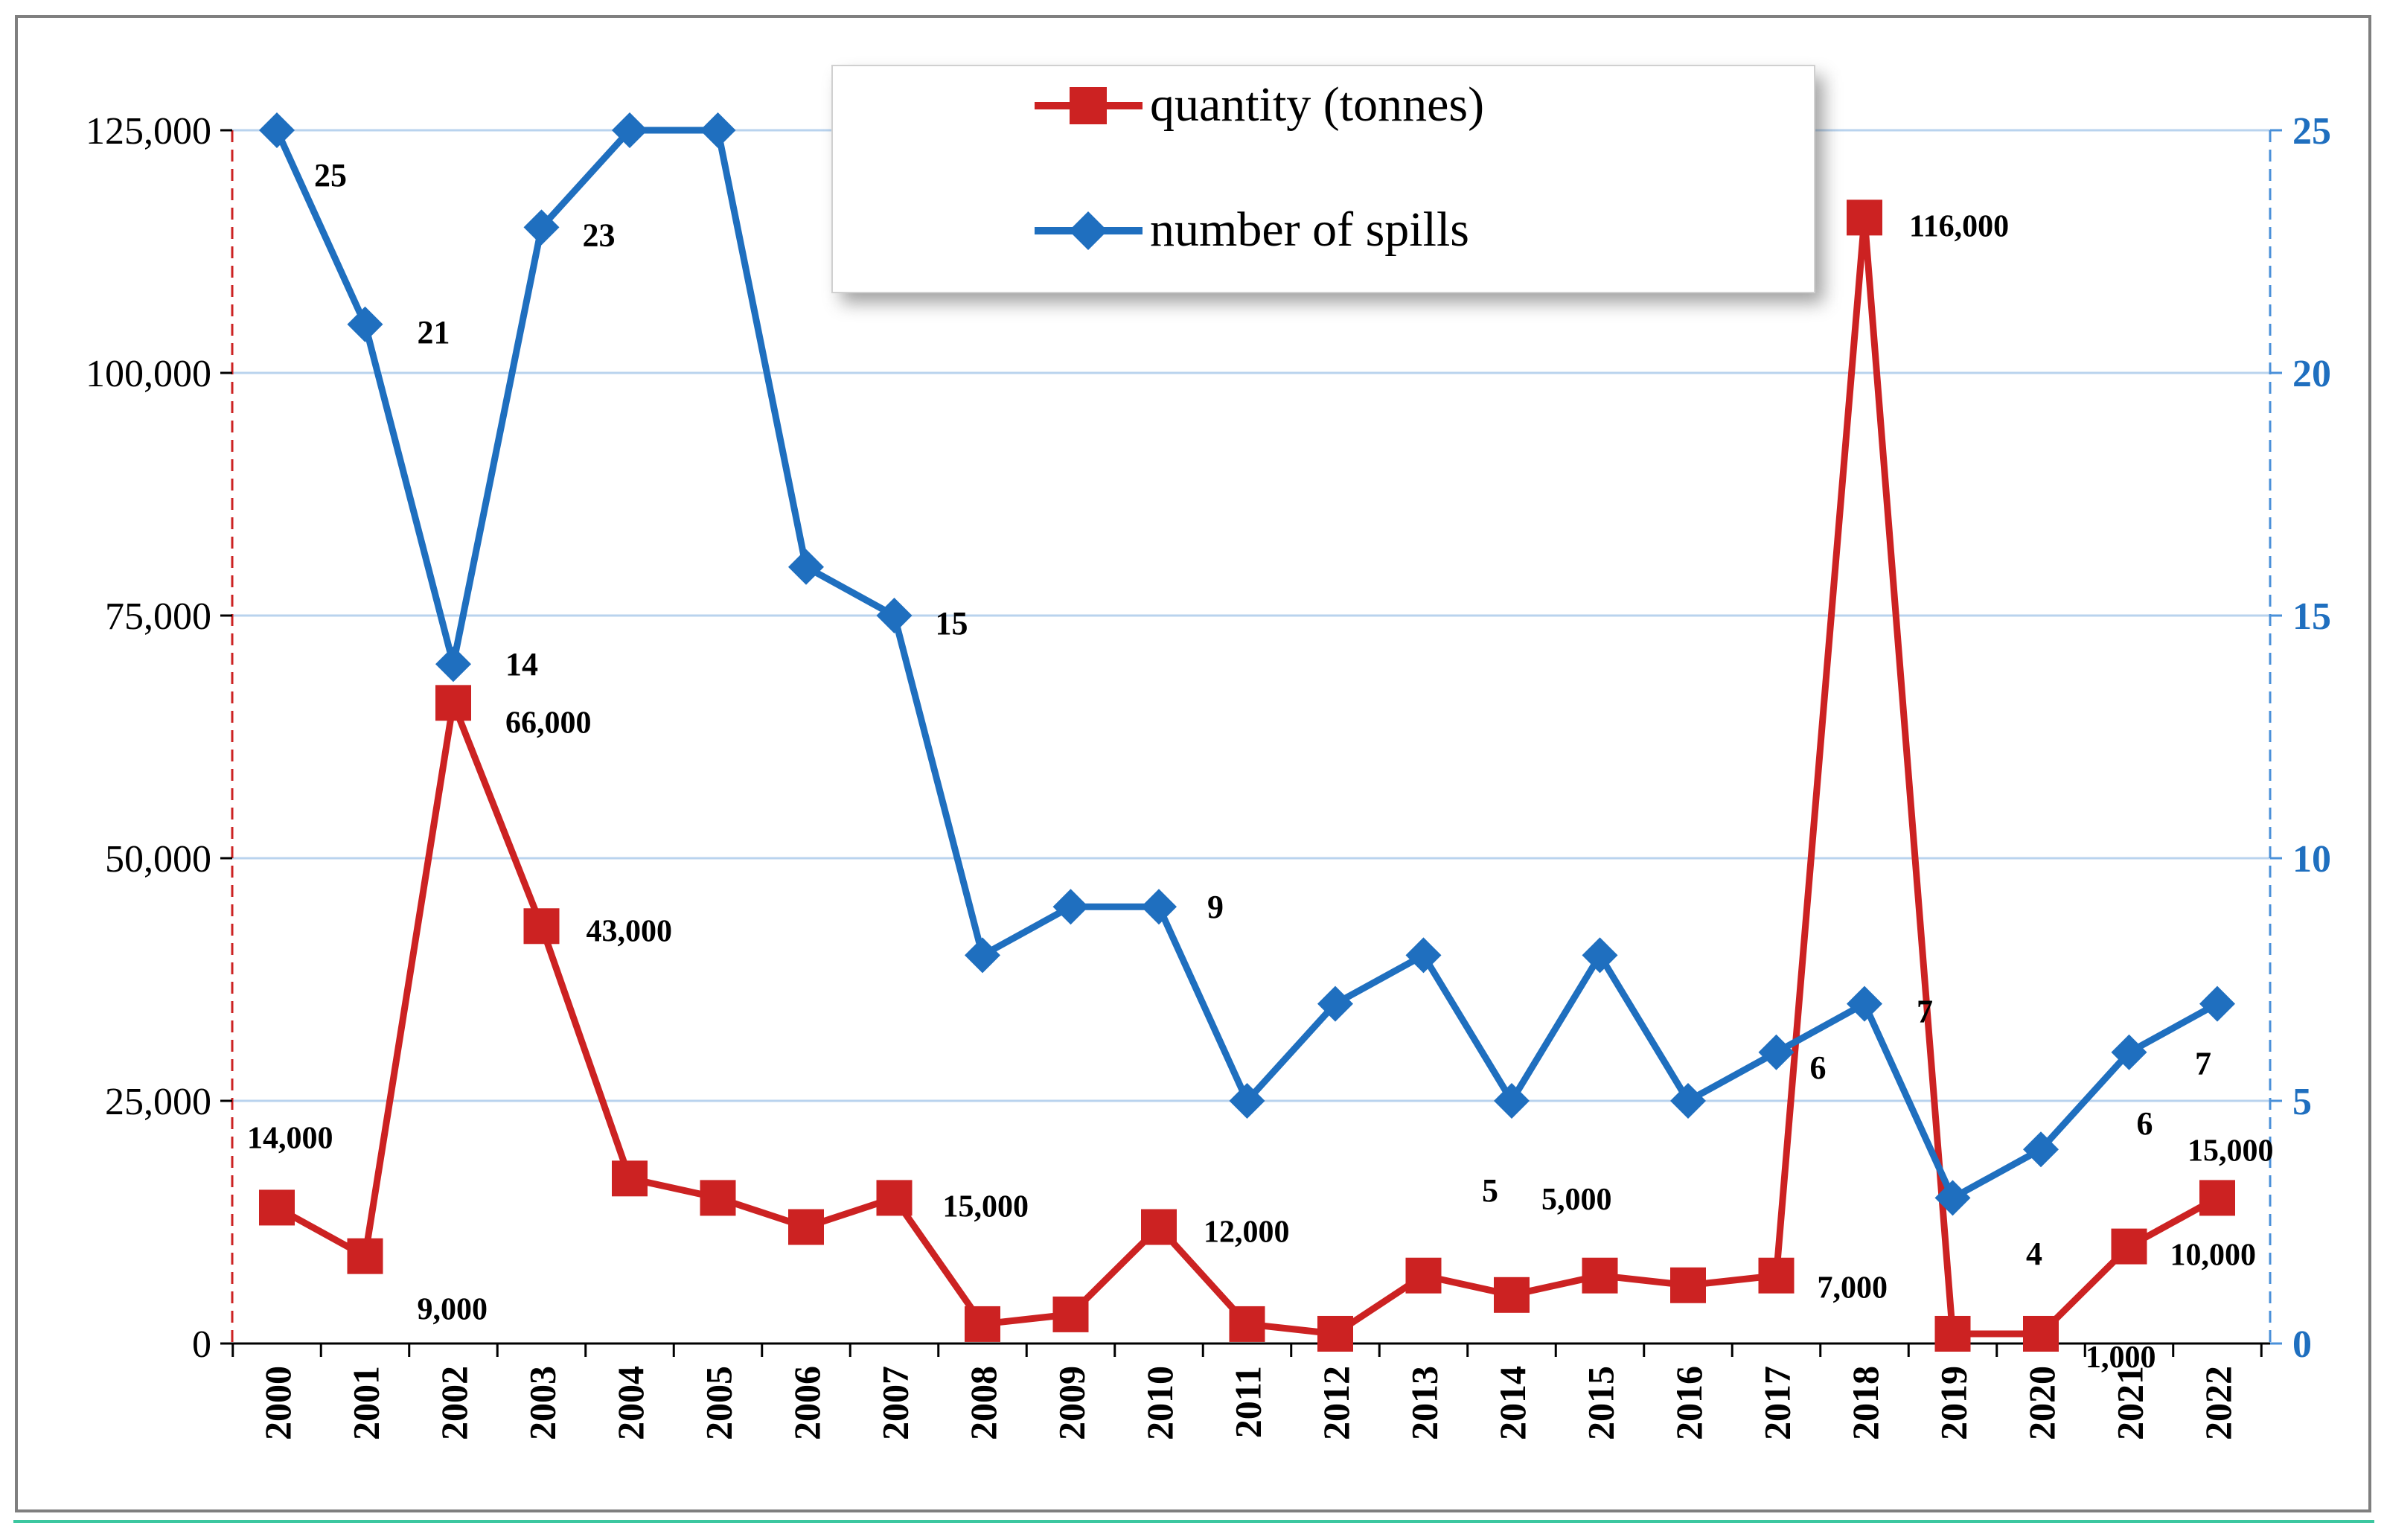 The width and height of the screenshot is (2384, 1540). I want to click on x-tick-label: 2008, so click(983, 1403).